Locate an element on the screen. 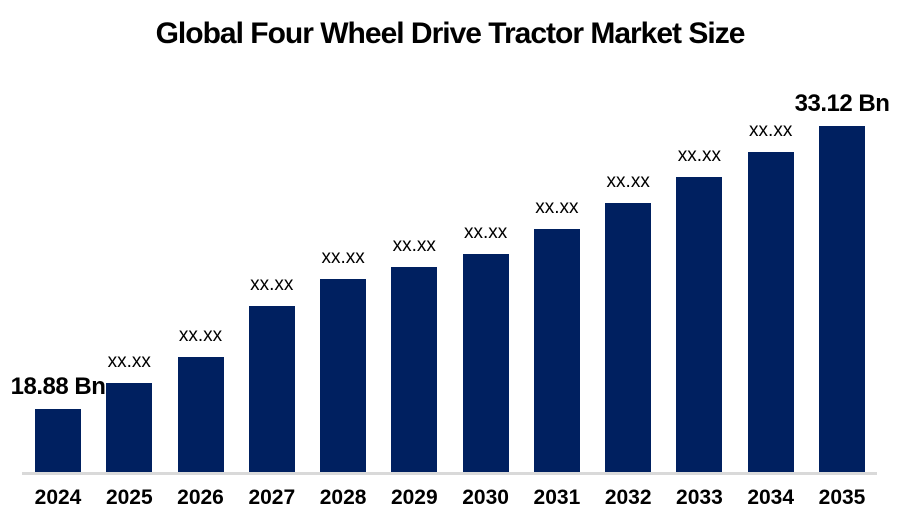 This screenshot has width=900, height=525. x-axis-label-2026: 2026 is located at coordinates (200, 497).